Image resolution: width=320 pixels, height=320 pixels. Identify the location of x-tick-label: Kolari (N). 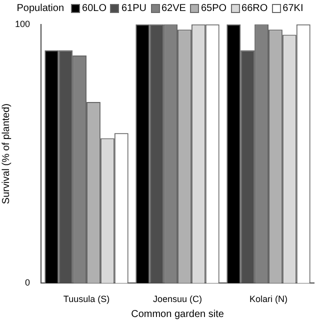
(268, 299).